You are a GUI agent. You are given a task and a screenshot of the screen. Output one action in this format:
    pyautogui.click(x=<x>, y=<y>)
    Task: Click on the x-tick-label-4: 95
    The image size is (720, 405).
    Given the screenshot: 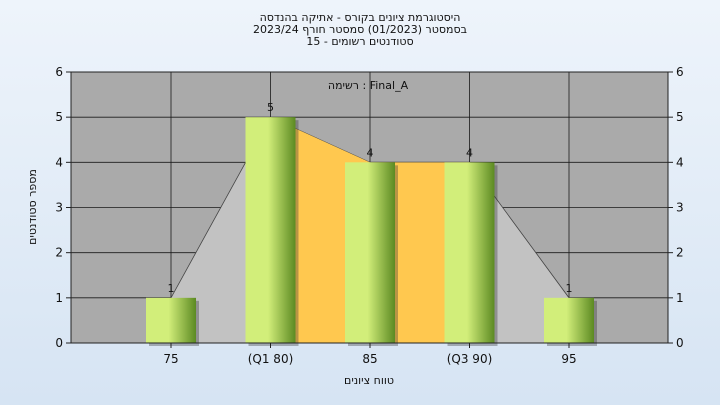 What is the action you would take?
    pyautogui.click(x=568, y=359)
    